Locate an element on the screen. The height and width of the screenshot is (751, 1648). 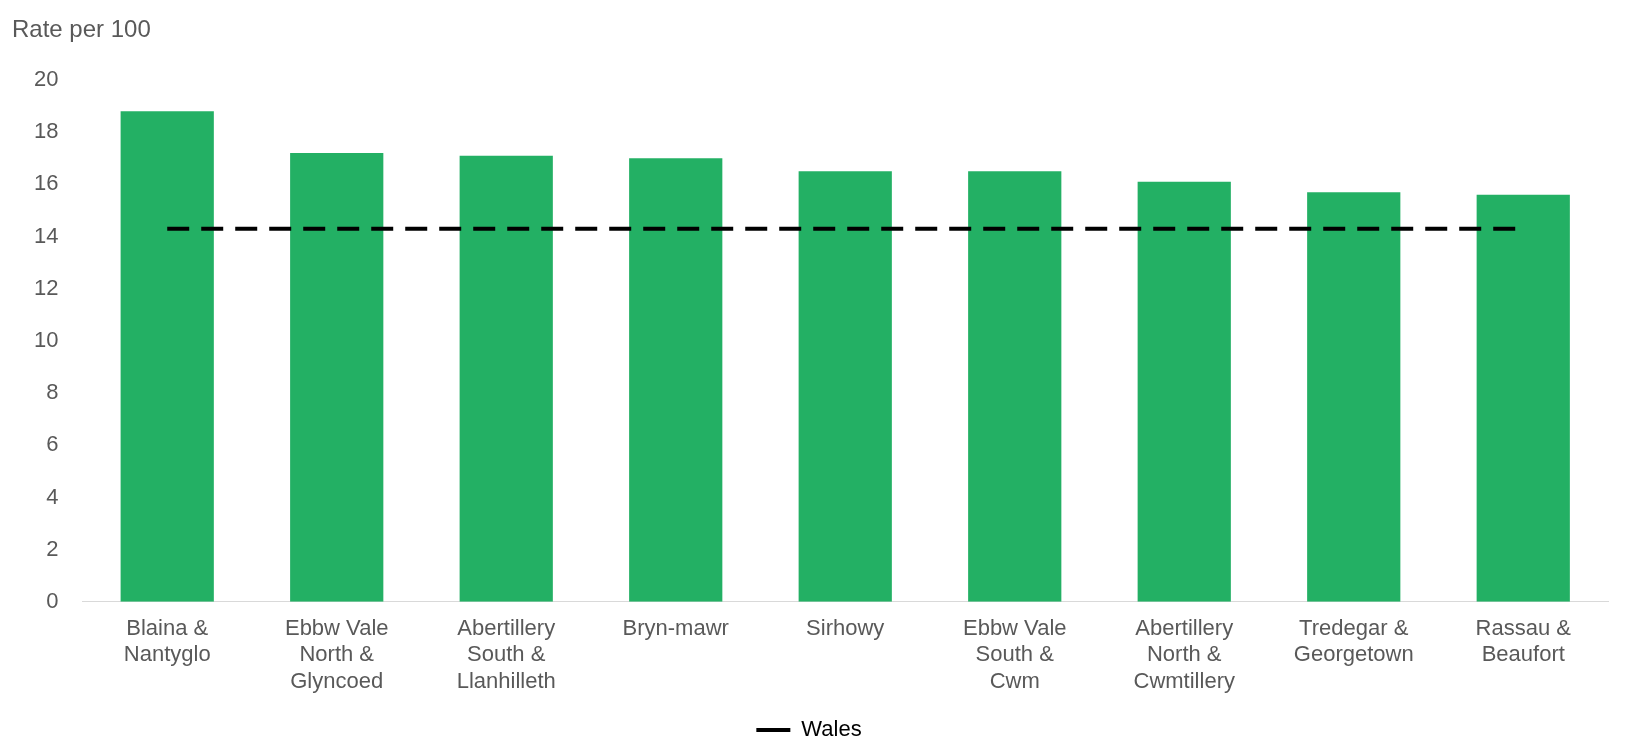
y-tick-label: 0 is located at coordinates (52, 600).